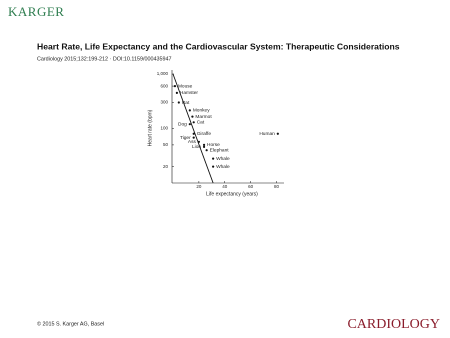 The width and height of the screenshot is (450, 338). I want to click on x-tick-label: 40, so click(225, 186).